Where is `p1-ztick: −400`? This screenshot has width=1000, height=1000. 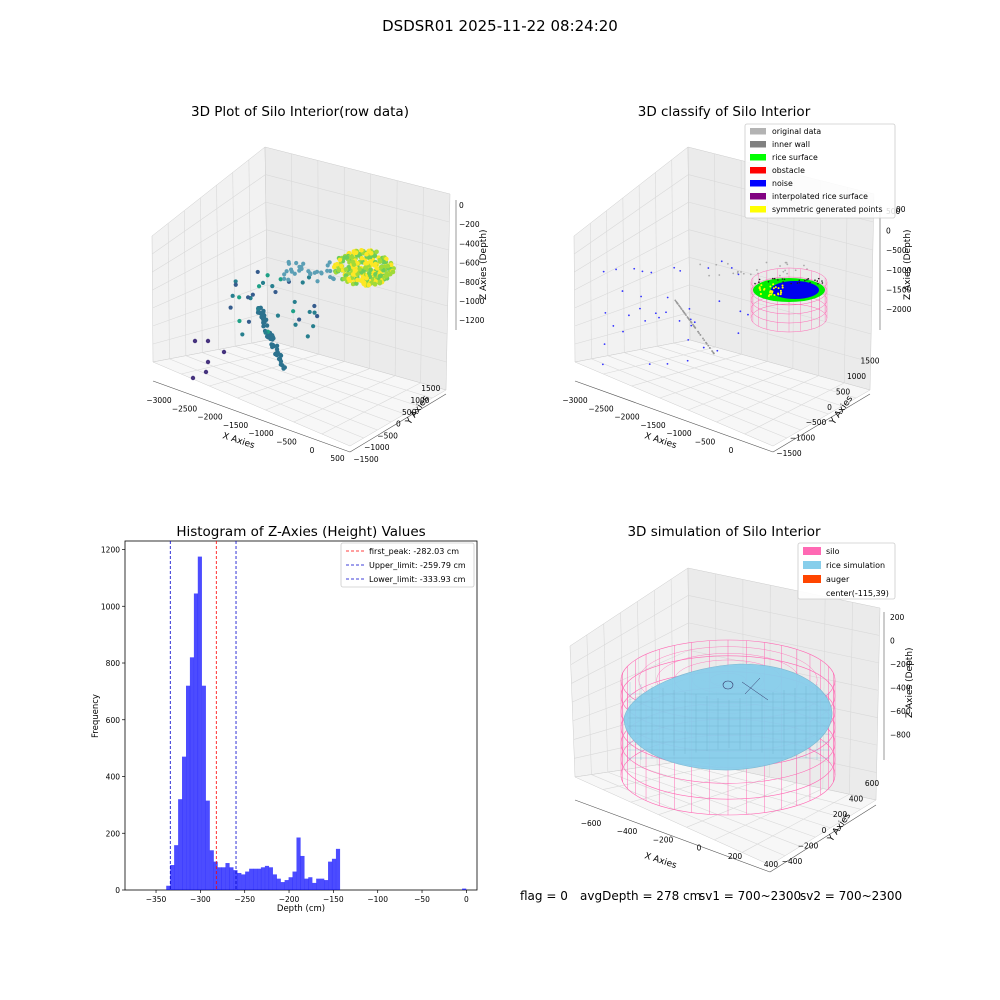
p1-ztick: −400 is located at coordinates (469, 243).